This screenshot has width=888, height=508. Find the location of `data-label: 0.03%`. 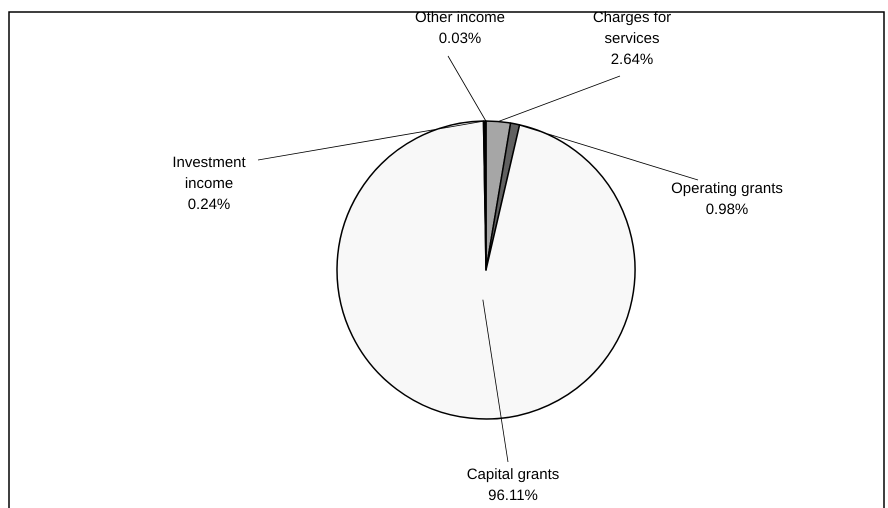

data-label: 0.03% is located at coordinates (460, 38).